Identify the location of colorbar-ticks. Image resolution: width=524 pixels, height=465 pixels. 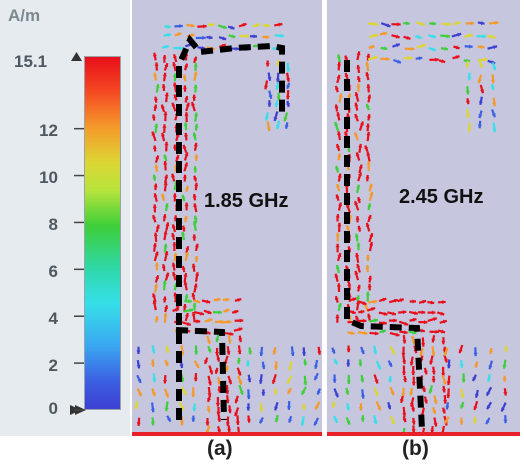
(78, 233).